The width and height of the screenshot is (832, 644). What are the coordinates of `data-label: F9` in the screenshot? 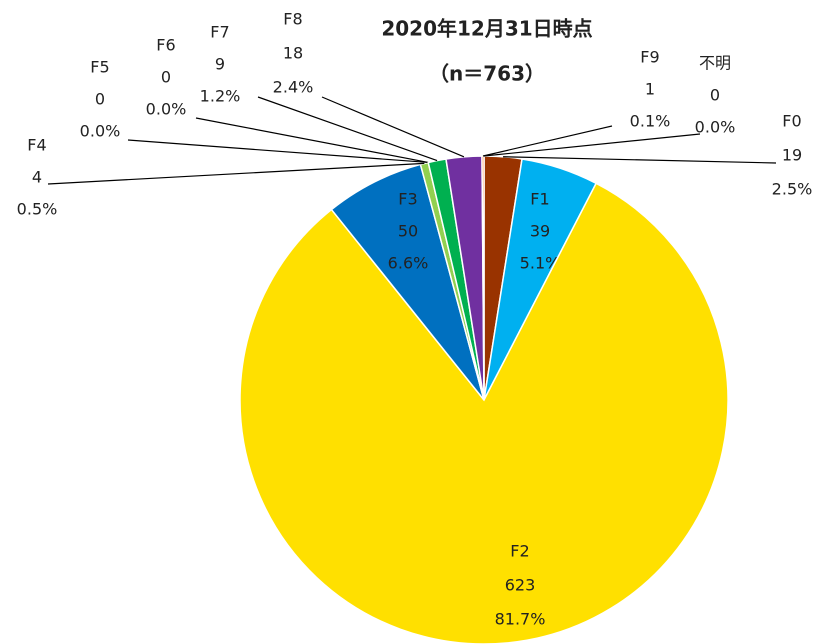 It's located at (649, 57).